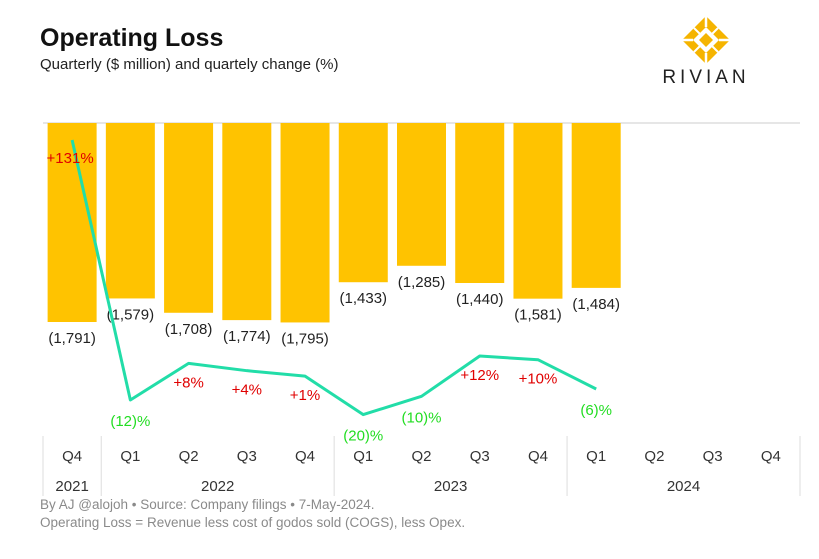  Describe the element at coordinates (305, 395) in the screenshot. I see `change-label: +1%` at that location.